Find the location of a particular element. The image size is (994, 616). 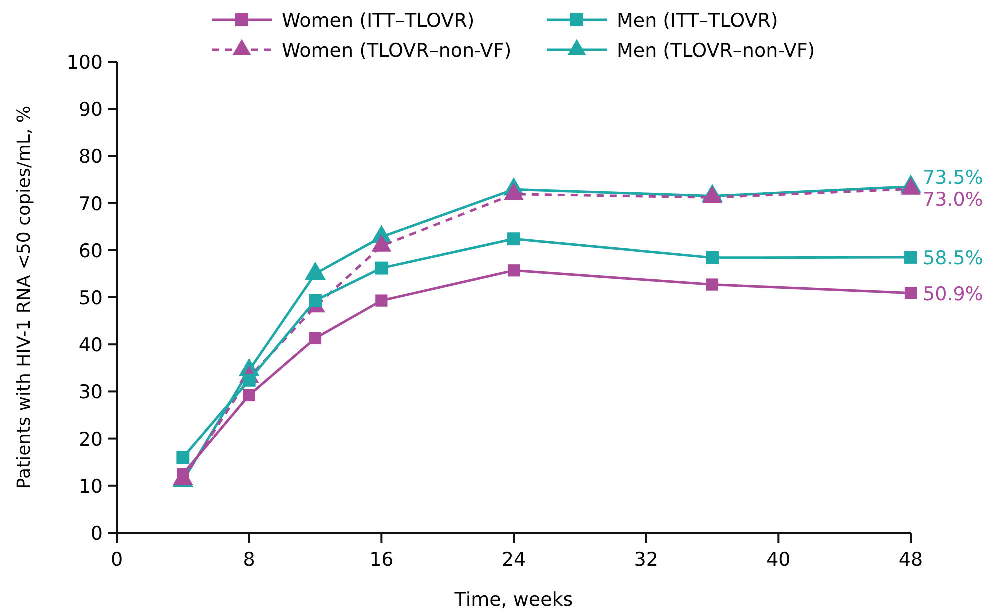

data-label: 73.5% is located at coordinates (953, 177).